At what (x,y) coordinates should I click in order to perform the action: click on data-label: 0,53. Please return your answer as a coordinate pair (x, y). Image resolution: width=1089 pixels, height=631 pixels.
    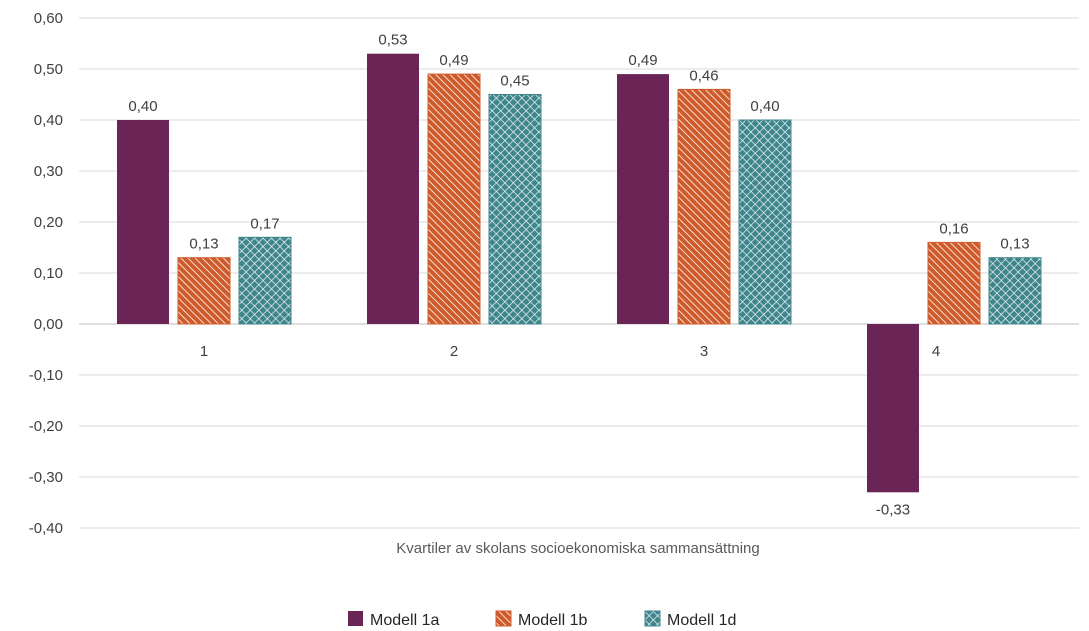
    Looking at the image, I should click on (392, 40).